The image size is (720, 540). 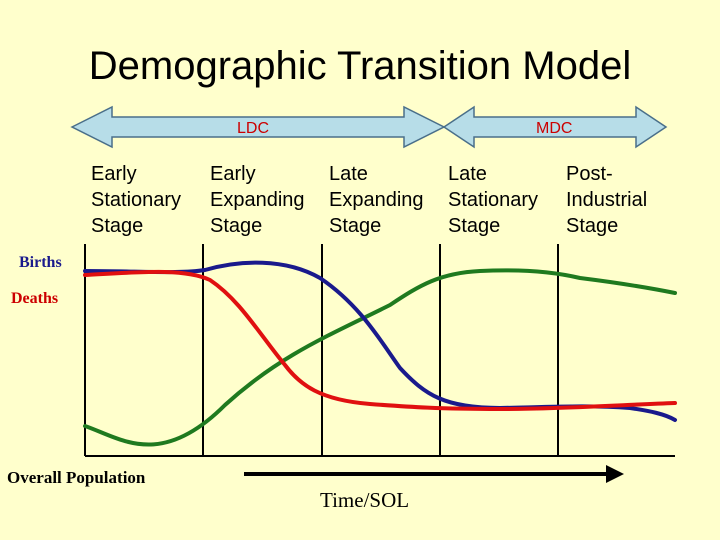 I want to click on stage-label-late-expanding: Late Expanding Stage, so click(x=376, y=200).